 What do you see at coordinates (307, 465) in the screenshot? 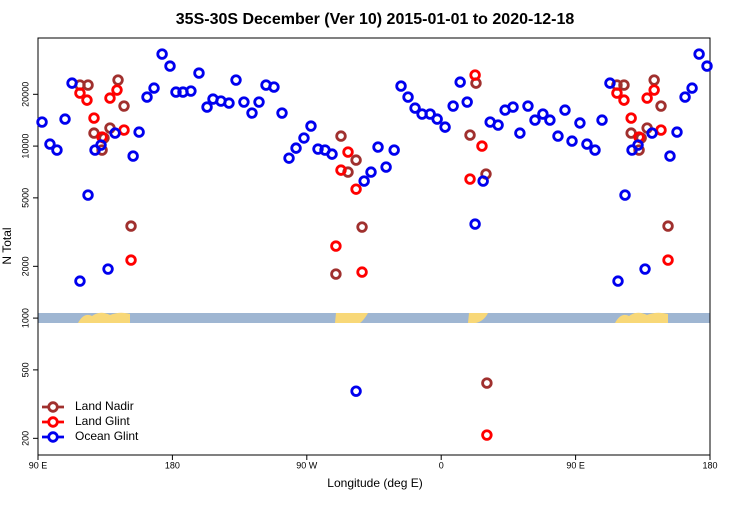
I see `x-tick-label: 90 W` at bounding box center [307, 465].